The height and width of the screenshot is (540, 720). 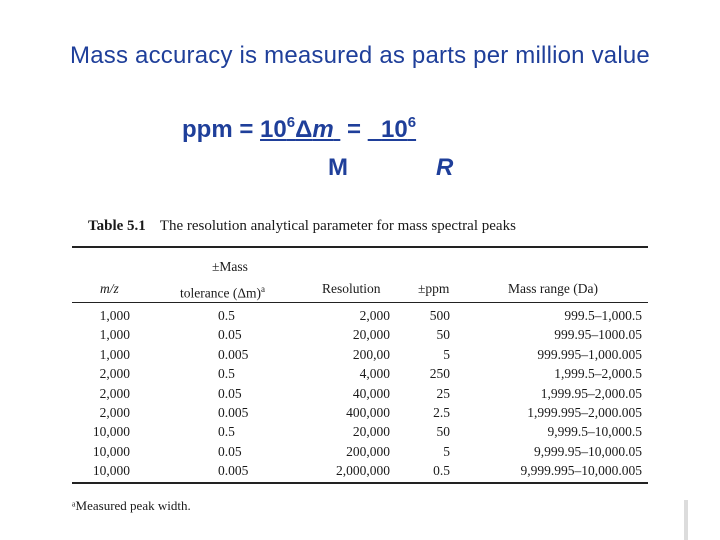 What do you see at coordinates (297, 128) in the screenshot?
I see `formula-numerator-1: 106Δm` at bounding box center [297, 128].